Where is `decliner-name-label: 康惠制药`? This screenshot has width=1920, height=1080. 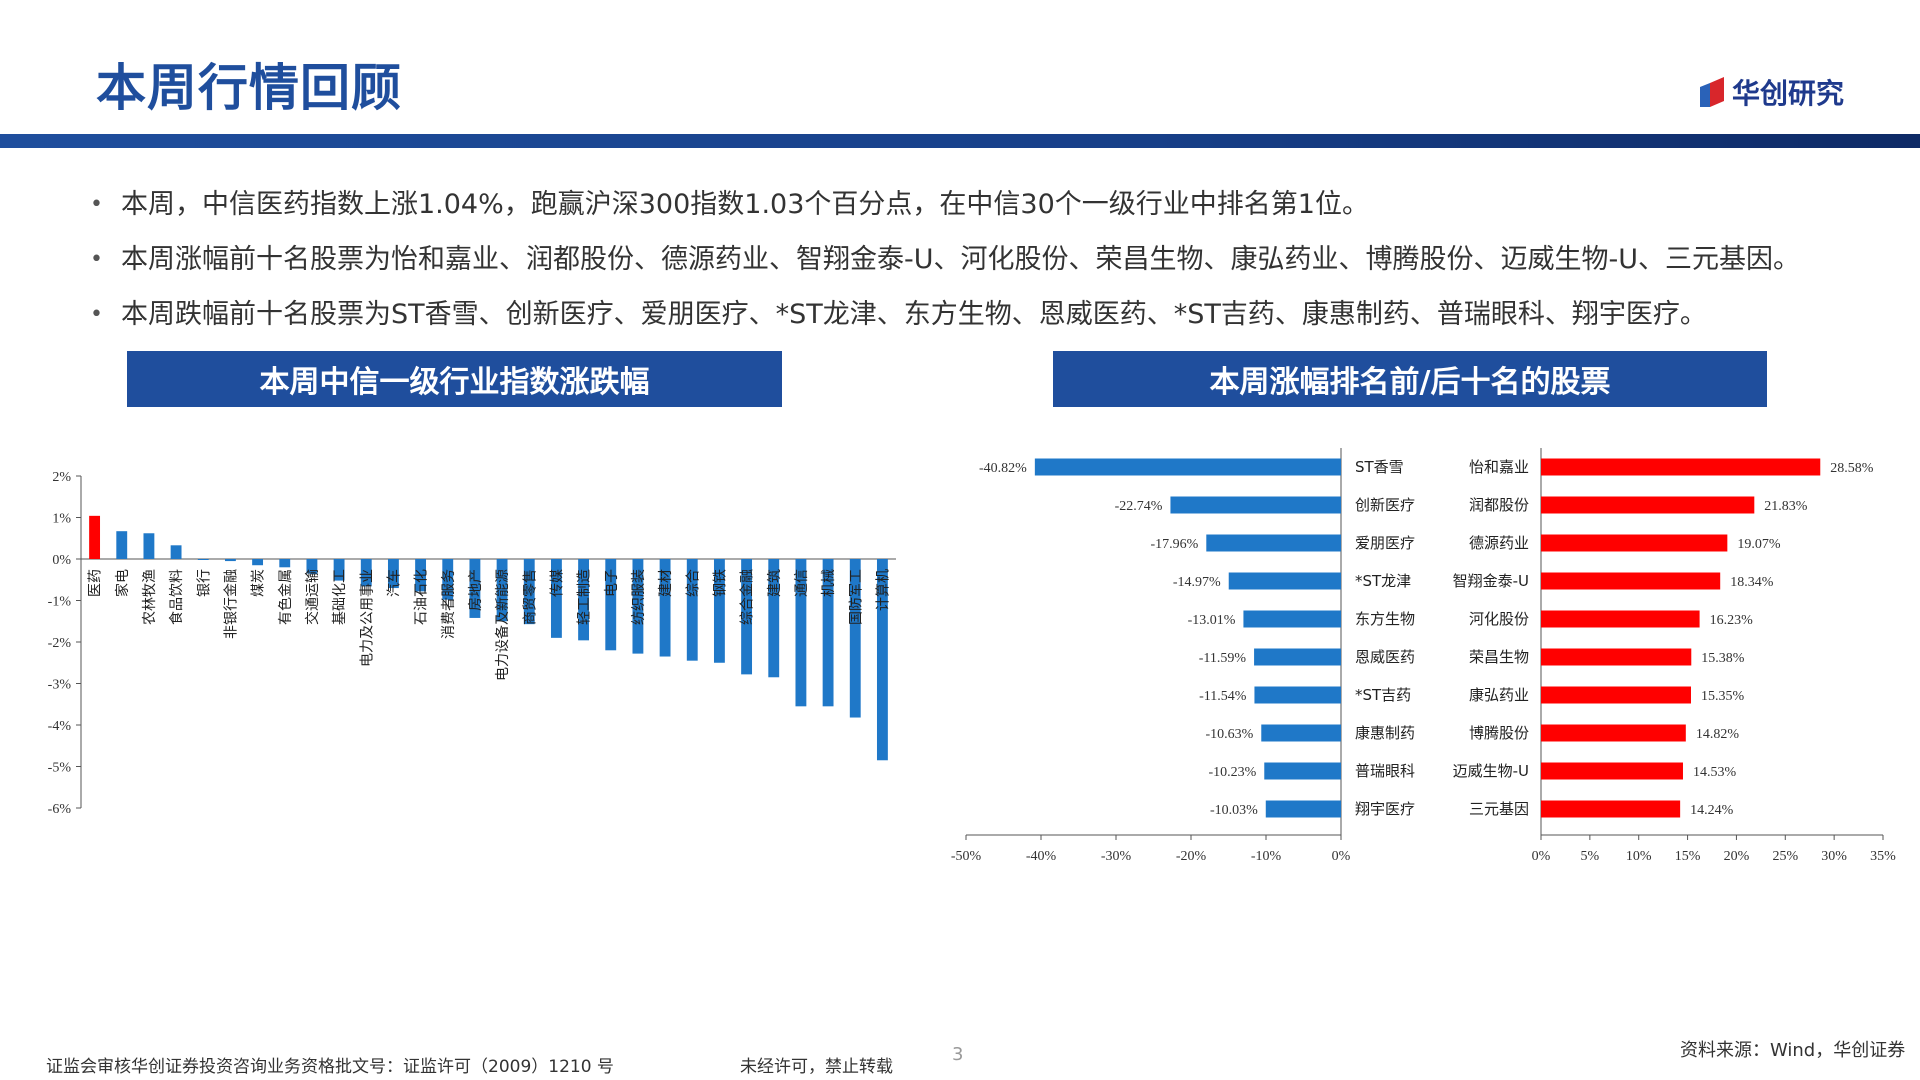 decliner-name-label: 康惠制药 is located at coordinates (1385, 733).